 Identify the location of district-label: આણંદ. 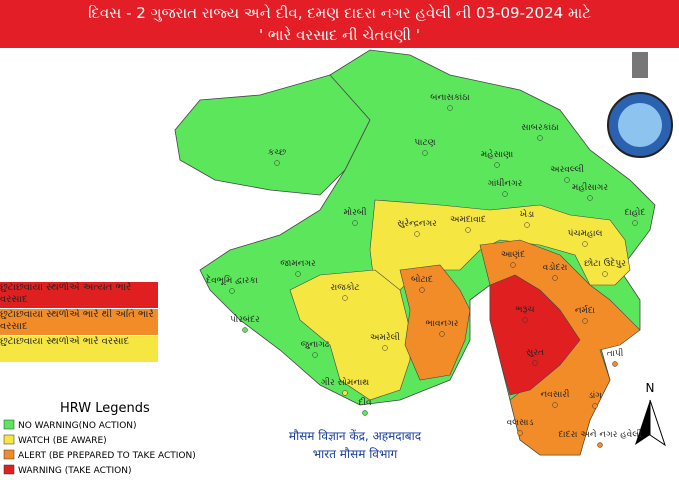
(513, 254).